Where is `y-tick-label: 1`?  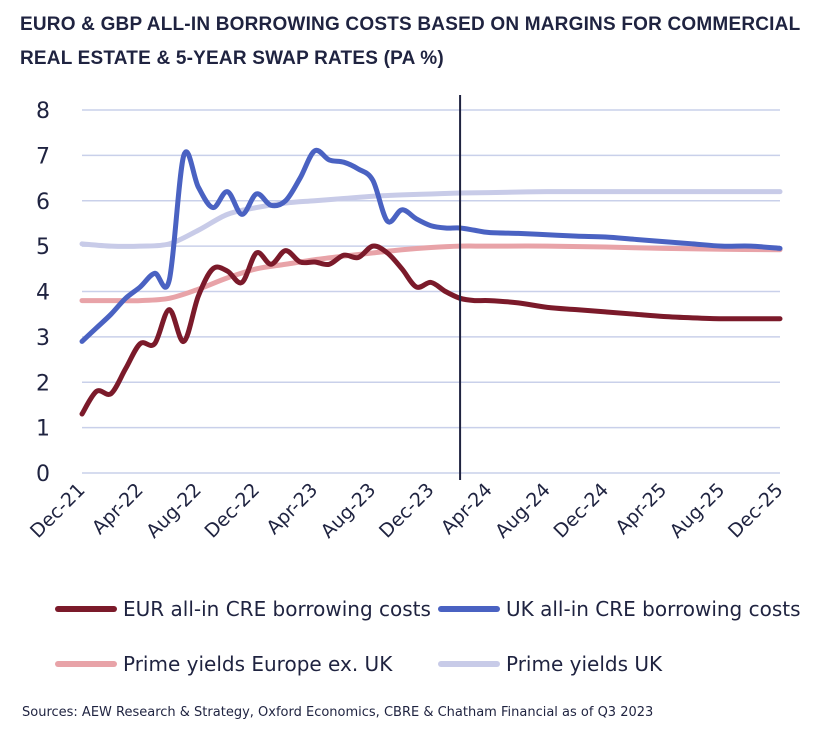
y-tick-label: 1 is located at coordinates (43, 429).